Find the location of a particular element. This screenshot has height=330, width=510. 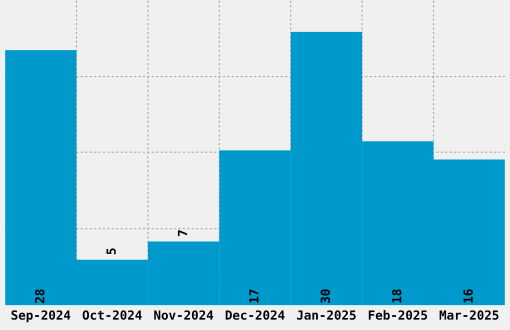

data-label: 16 is located at coordinates (468, 296).